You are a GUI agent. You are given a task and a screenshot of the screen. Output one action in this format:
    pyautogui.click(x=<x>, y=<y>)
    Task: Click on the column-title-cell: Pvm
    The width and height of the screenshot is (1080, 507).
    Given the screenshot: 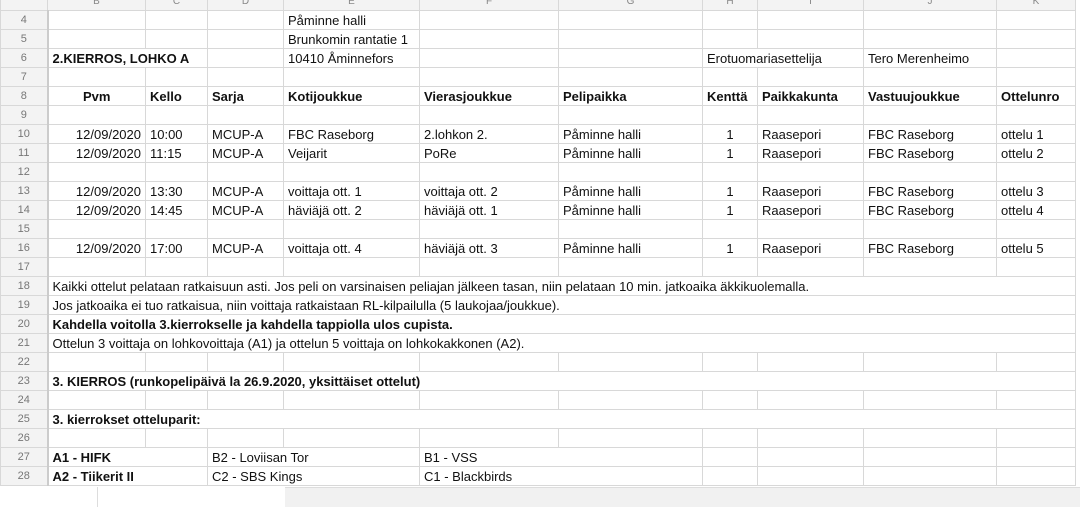 What is the action you would take?
    pyautogui.click(x=96, y=96)
    